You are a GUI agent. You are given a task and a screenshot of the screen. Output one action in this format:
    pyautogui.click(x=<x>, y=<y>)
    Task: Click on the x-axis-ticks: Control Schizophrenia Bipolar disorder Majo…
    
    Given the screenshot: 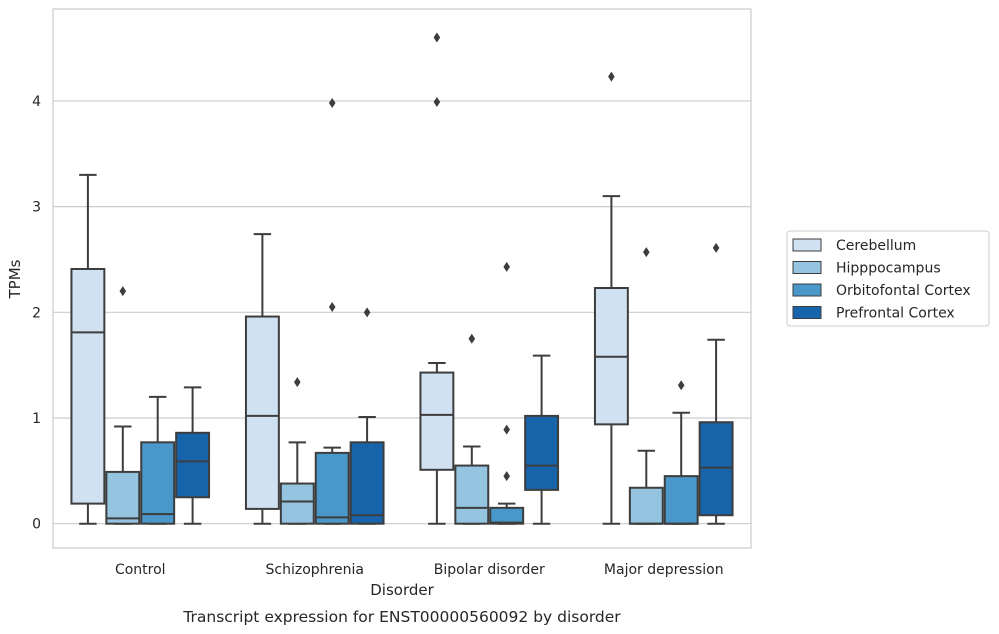 What is the action you would take?
    pyautogui.click(x=419, y=570)
    